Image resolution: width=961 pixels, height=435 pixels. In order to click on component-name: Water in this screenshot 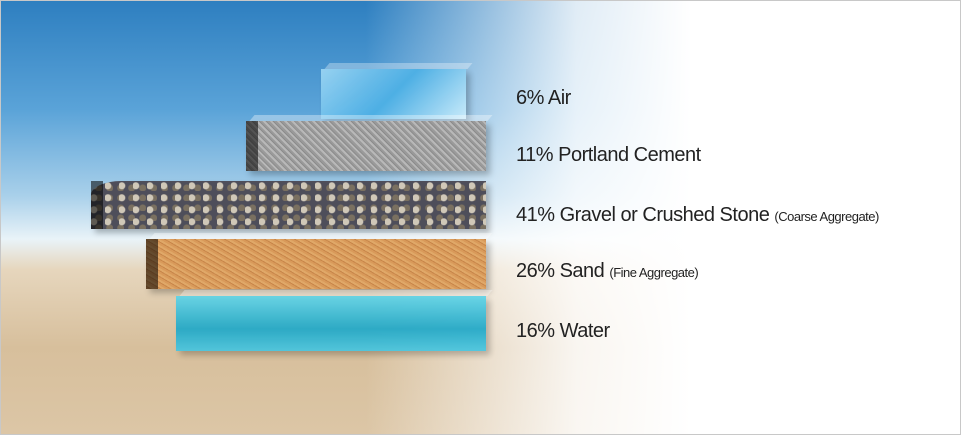, I will do `click(585, 331)`.